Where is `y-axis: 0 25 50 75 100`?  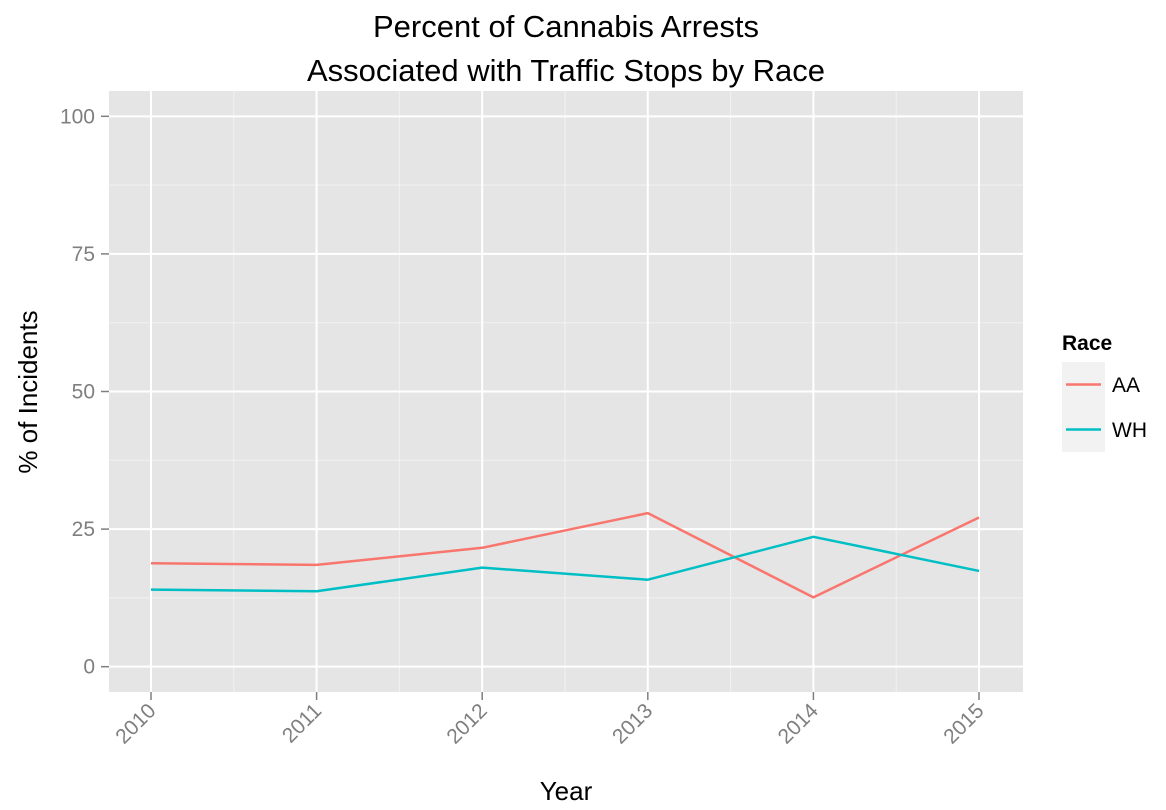
y-axis: 0 25 50 75 100 is located at coordinates (84, 392).